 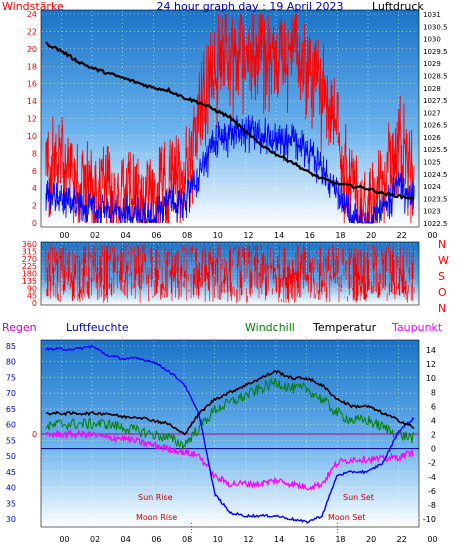 I want to click on chart-title: 24 hour graph day : 19 April 2023, so click(x=250, y=6).